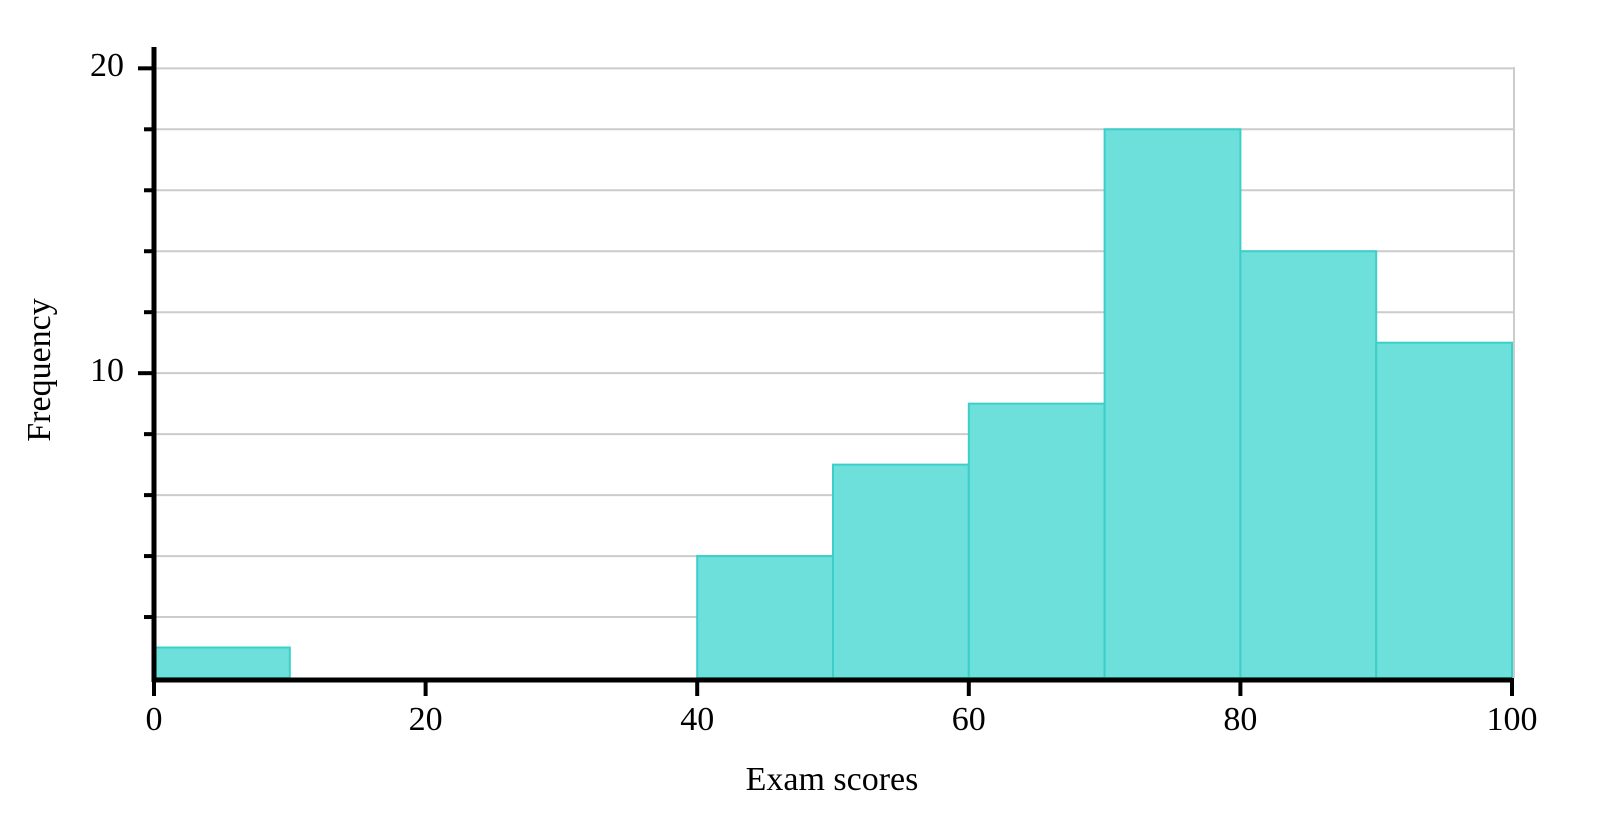 The width and height of the screenshot is (1600, 836). I want to click on y-axis-label: Frequency, so click(39, 370).